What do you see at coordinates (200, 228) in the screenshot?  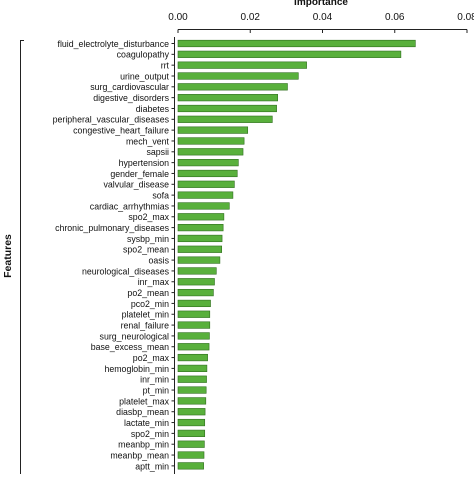 I see `bar-chronic-pulmonary-diseases` at bounding box center [200, 228].